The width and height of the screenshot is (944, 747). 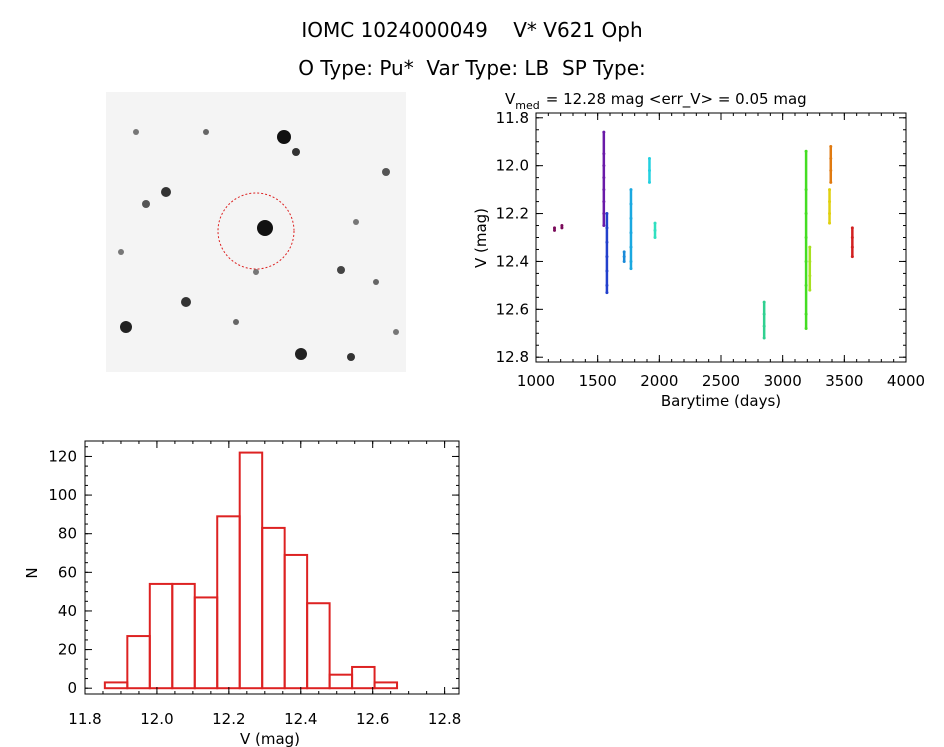 What do you see at coordinates (512, 118) in the screenshot?
I see `lightcurve-y-tick-label: 11.8` at bounding box center [512, 118].